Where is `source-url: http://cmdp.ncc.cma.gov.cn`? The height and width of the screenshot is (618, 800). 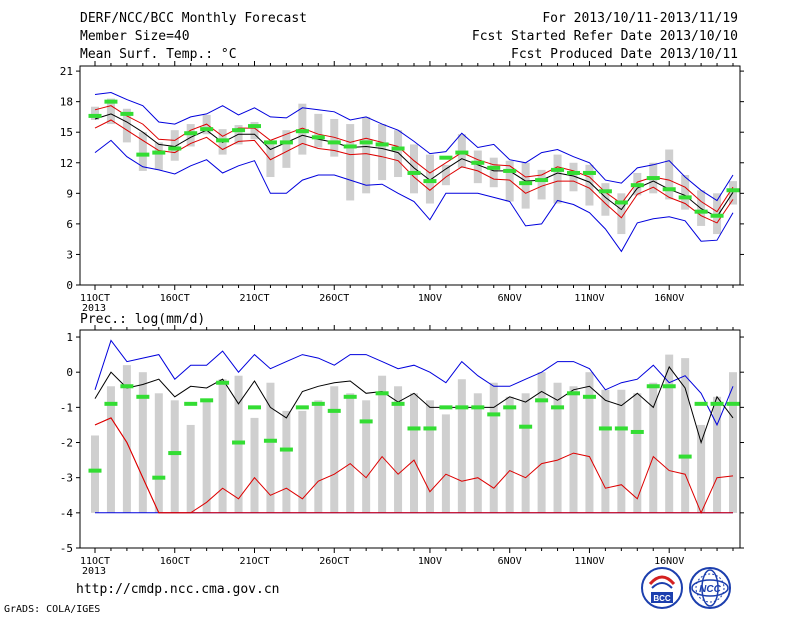 source-url: http://cmdp.ncc.cma.gov.cn is located at coordinates (178, 589).